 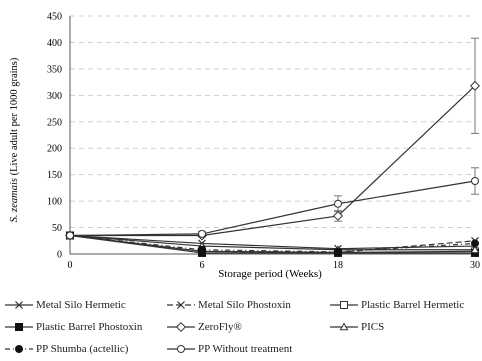 I want to click on legend-label: Plastic Barrel Hermetic, so click(x=413, y=305).